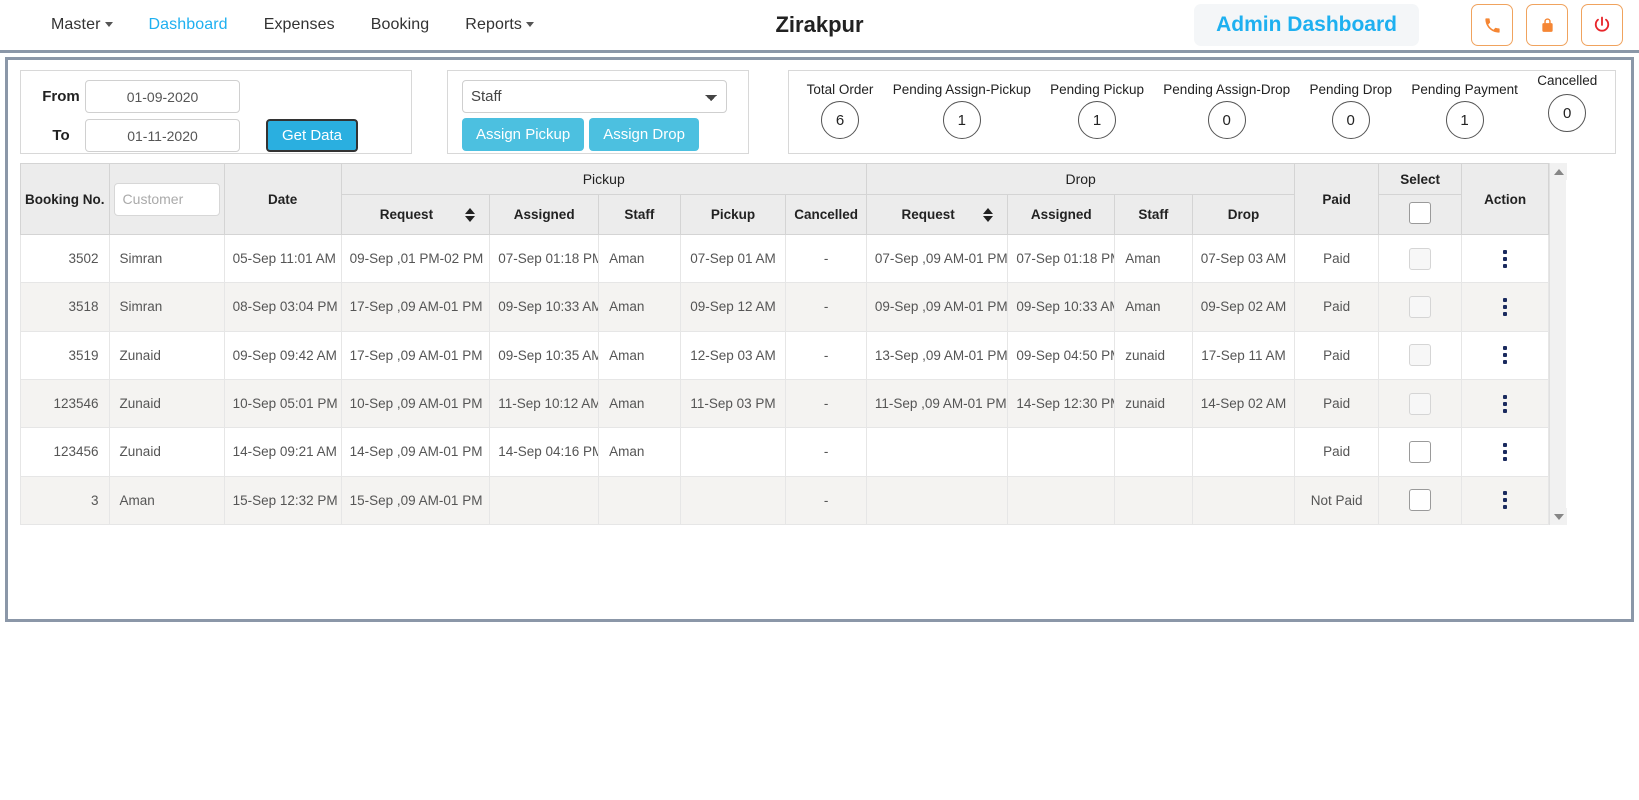 This screenshot has height=800, width=1639. I want to click on cell-booking-no: 3519, so click(65, 355).